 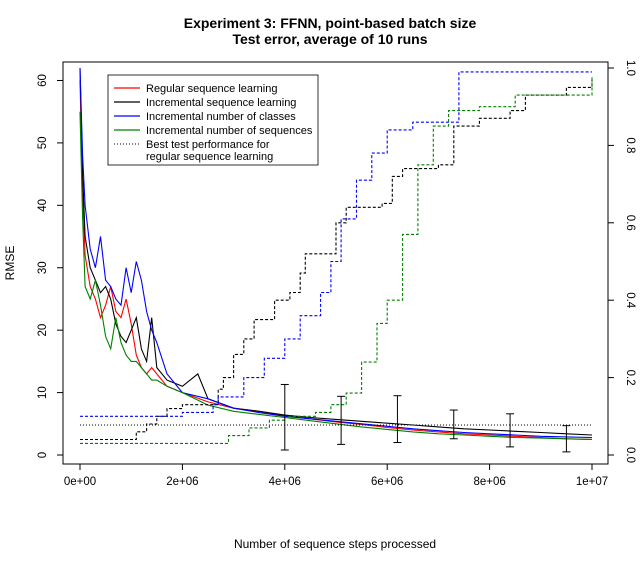 What do you see at coordinates (211, 89) in the screenshot?
I see `legend-label-regular: Regular sequence learning` at bounding box center [211, 89].